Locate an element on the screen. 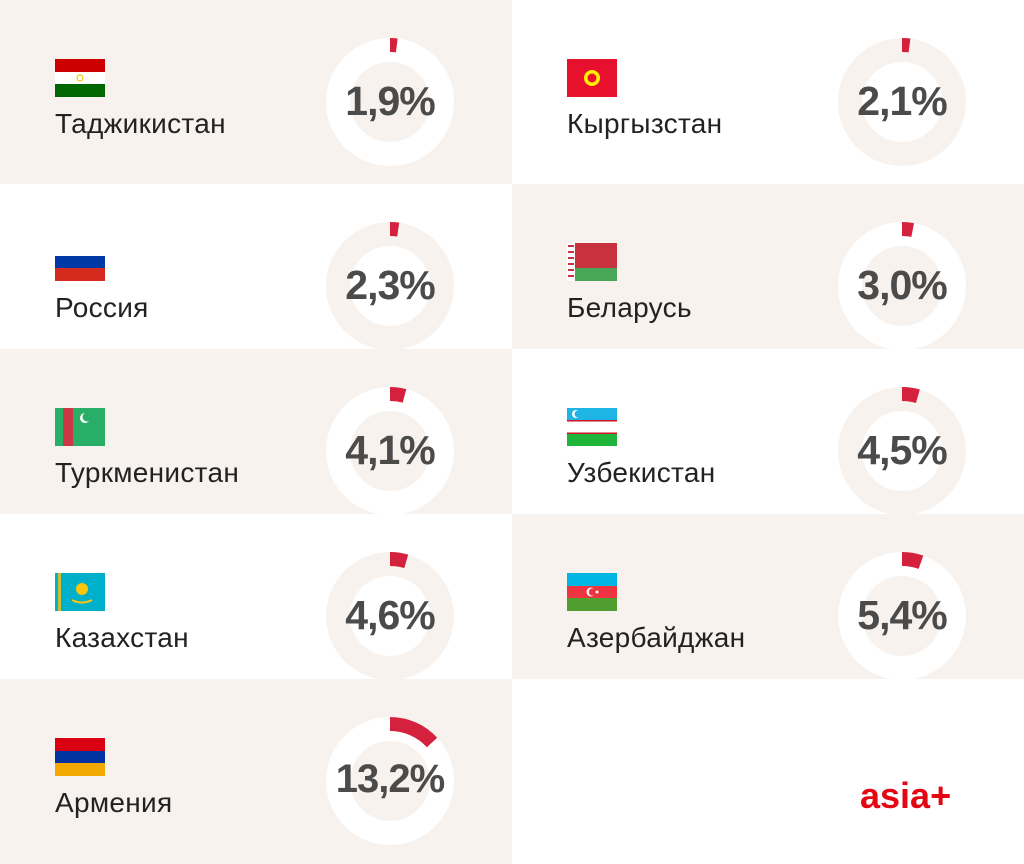  country-card: Россия 2,3% is located at coordinates (256, 267).